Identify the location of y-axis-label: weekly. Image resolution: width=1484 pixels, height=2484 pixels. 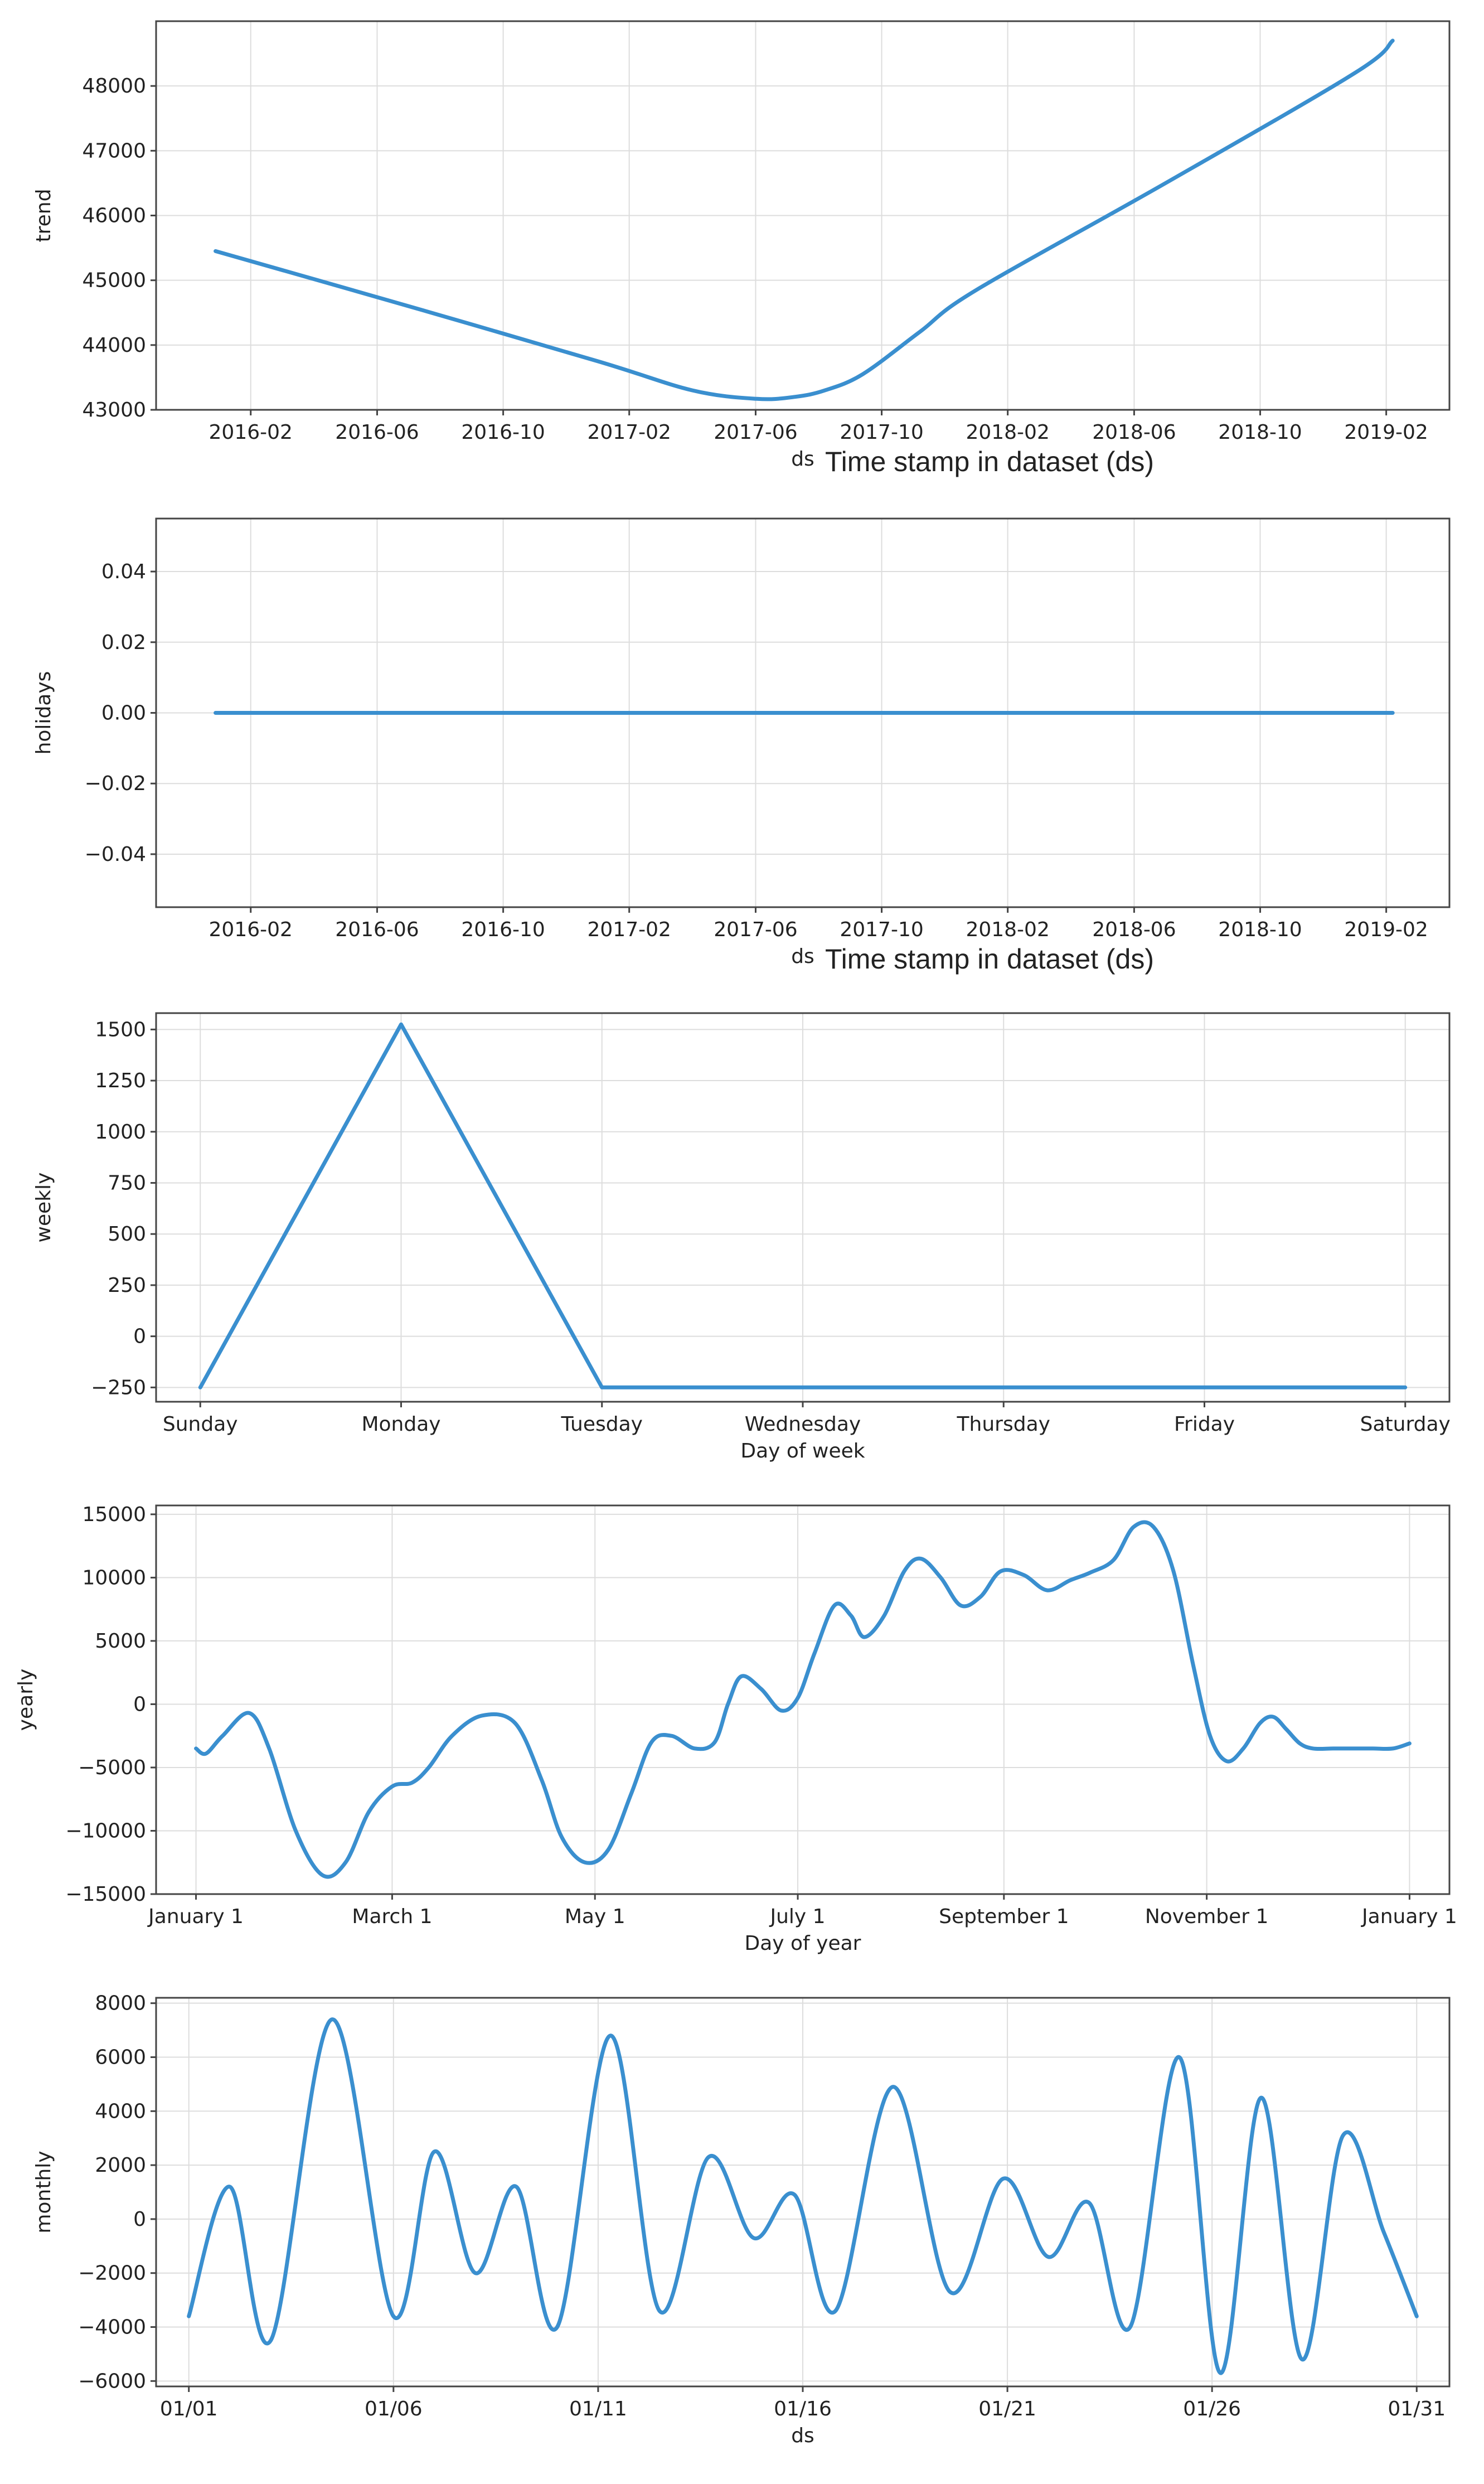
(43, 1208).